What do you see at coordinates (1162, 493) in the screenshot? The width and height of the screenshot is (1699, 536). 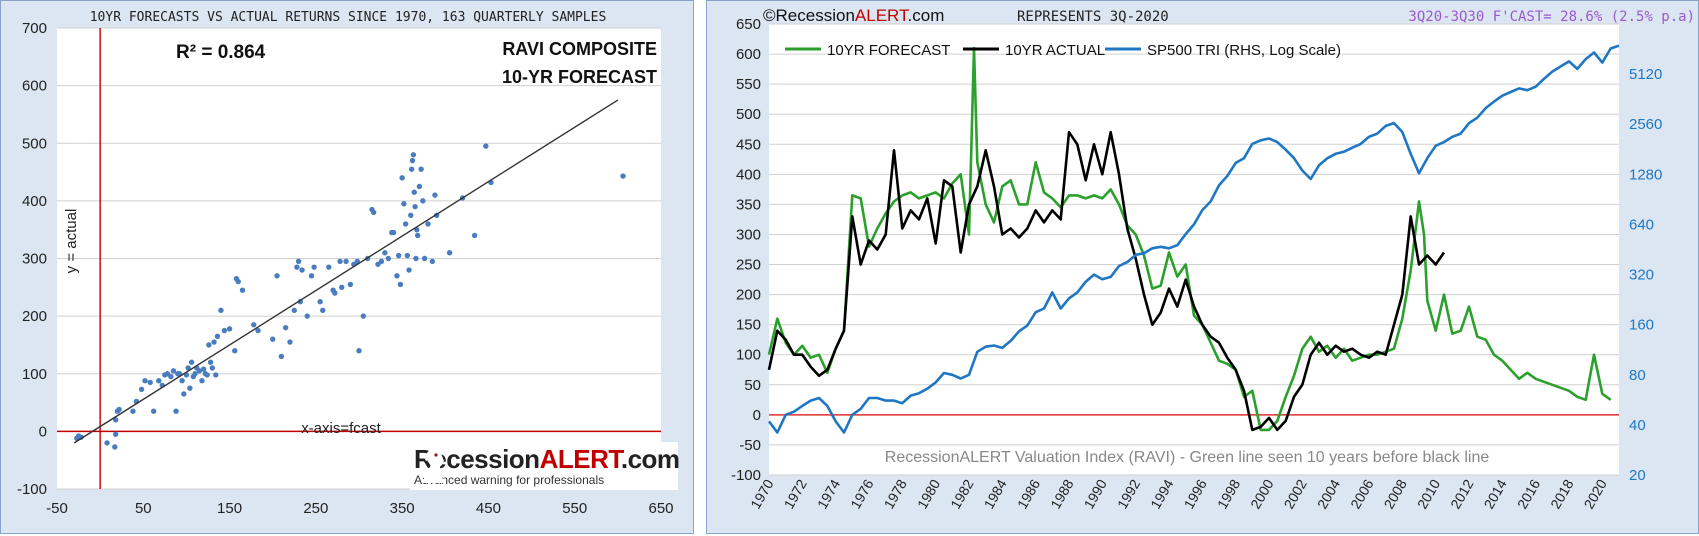 I see `x-tick-label: 1994` at bounding box center [1162, 493].